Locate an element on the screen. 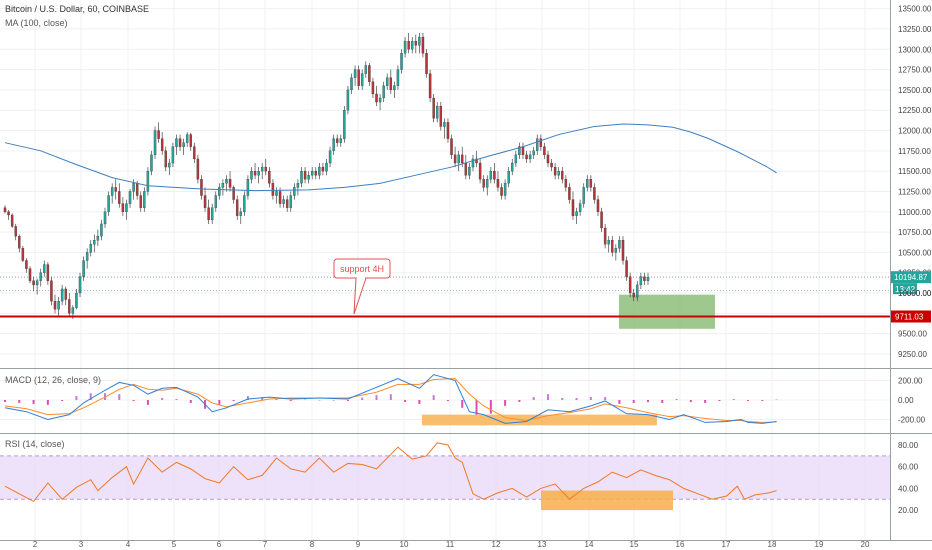  current-price-tag is located at coordinates (911, 277).